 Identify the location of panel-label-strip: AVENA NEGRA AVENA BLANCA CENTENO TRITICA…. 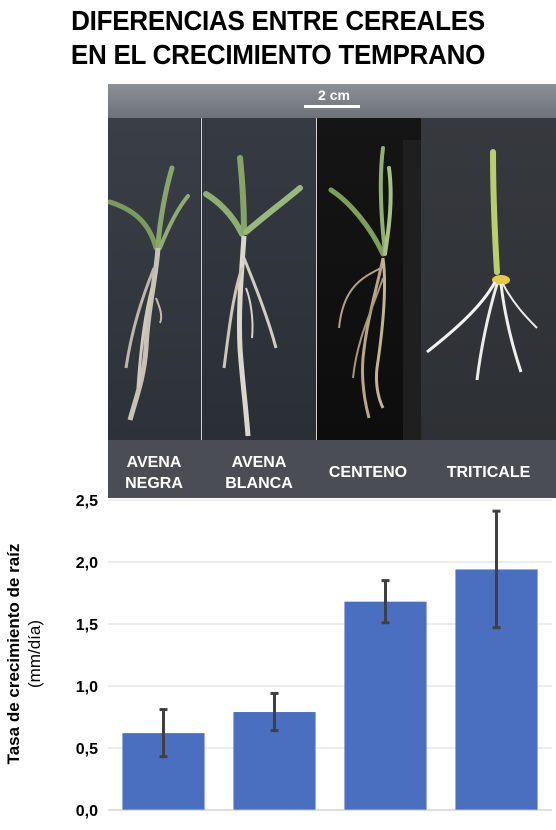
(332, 469).